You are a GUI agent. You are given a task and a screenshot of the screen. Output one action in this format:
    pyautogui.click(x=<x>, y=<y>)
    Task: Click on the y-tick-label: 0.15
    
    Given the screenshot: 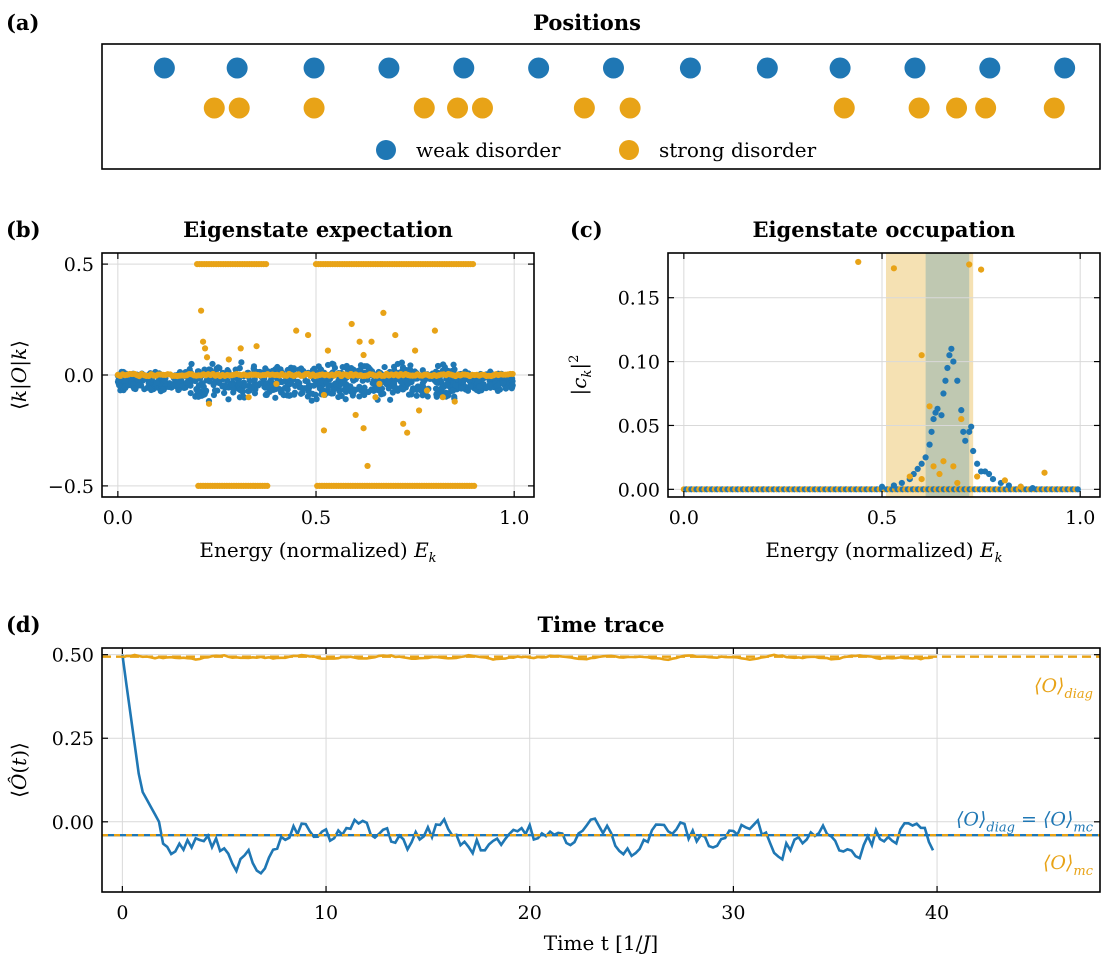 What is the action you would take?
    pyautogui.click(x=639, y=299)
    